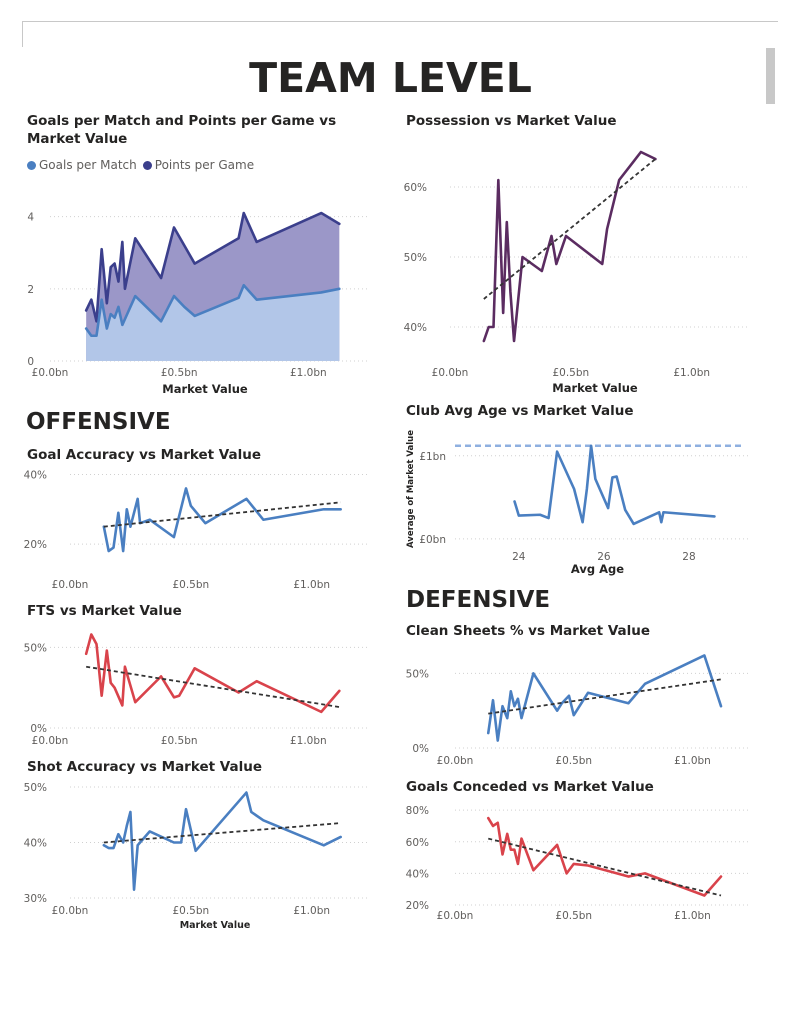 The image size is (801, 1024). I want to click on legend-label-points: Points per Game, so click(204, 165).